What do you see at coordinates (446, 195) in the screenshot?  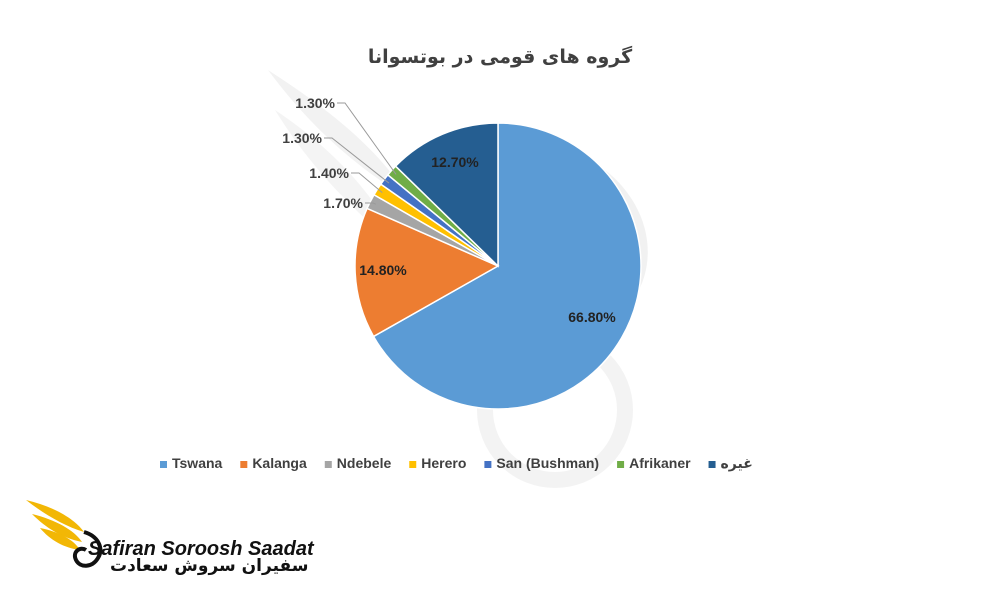 I see `pie-slice-` at bounding box center [446, 195].